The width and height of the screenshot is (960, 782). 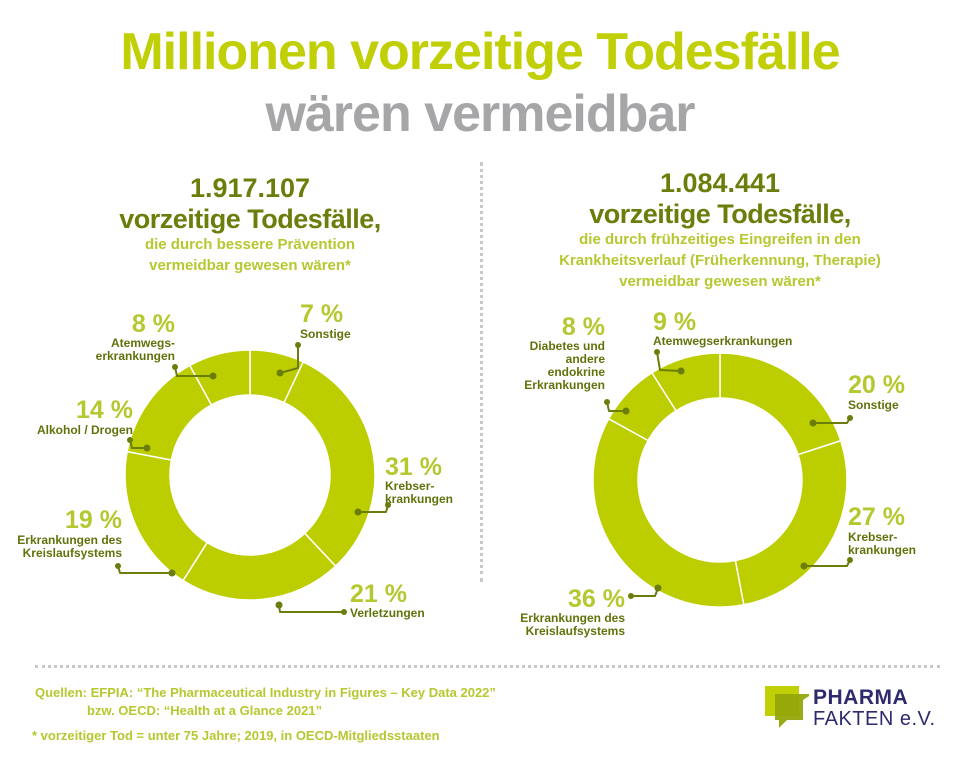 I want to click on title-line-2: wären vermeidbar, so click(x=480, y=114).